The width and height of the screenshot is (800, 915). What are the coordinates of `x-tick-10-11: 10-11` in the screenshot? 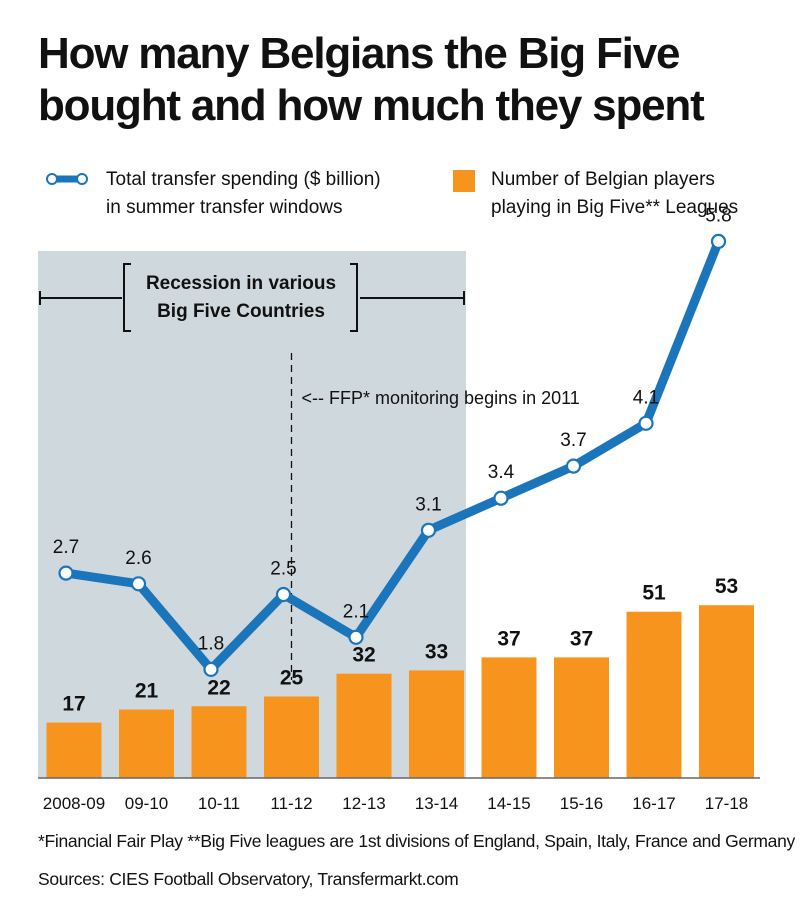 It's located at (219, 803).